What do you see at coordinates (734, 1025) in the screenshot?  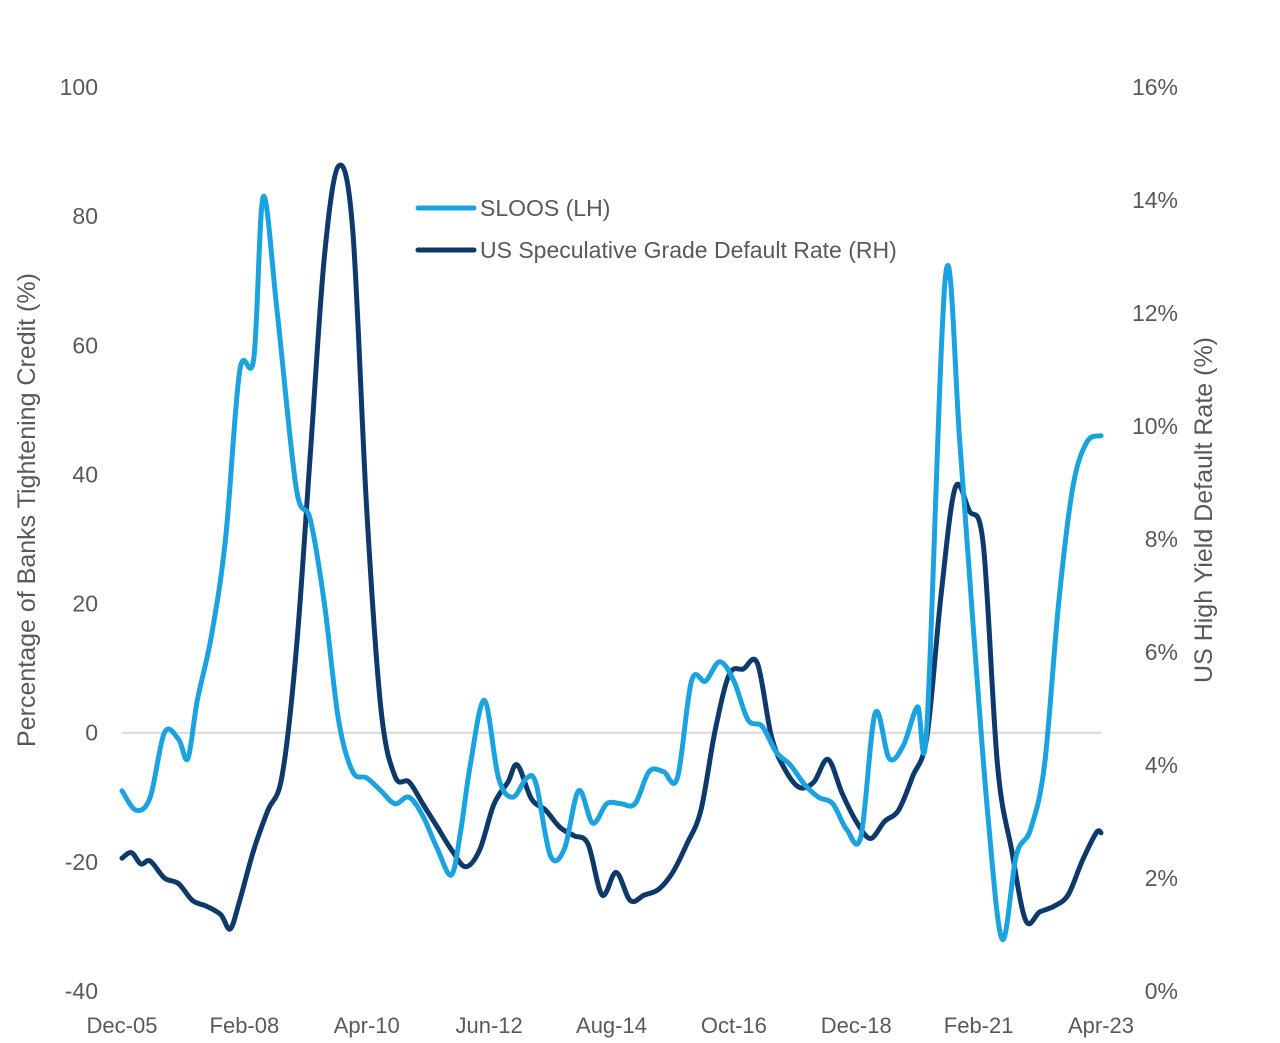 I see `x-tick-label: Oct-16` at bounding box center [734, 1025].